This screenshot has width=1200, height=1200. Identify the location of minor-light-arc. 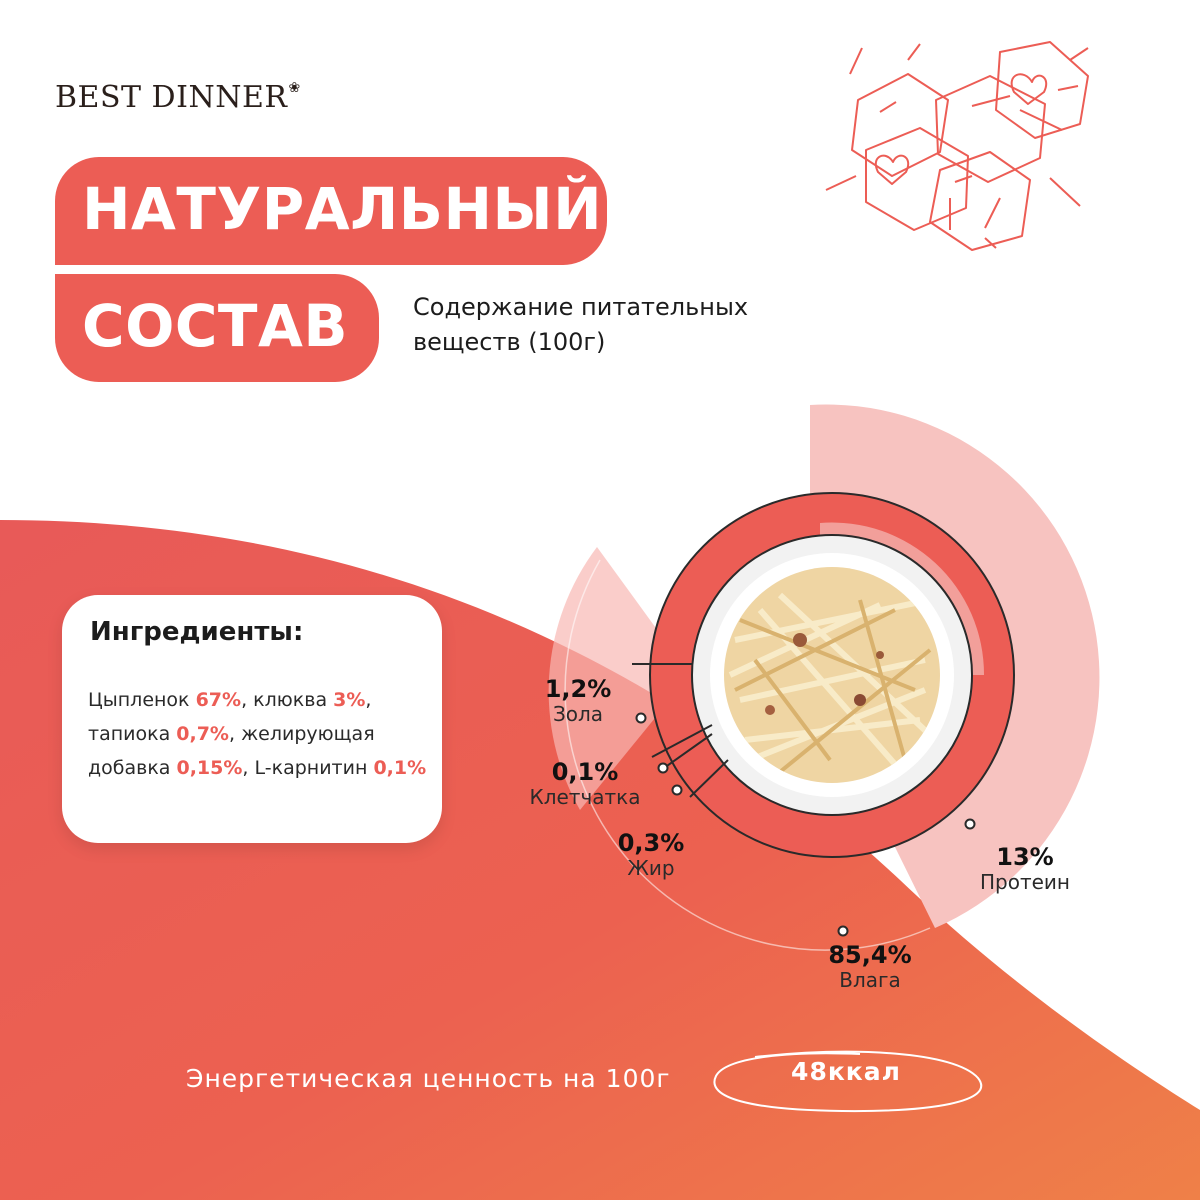
(619, 678).